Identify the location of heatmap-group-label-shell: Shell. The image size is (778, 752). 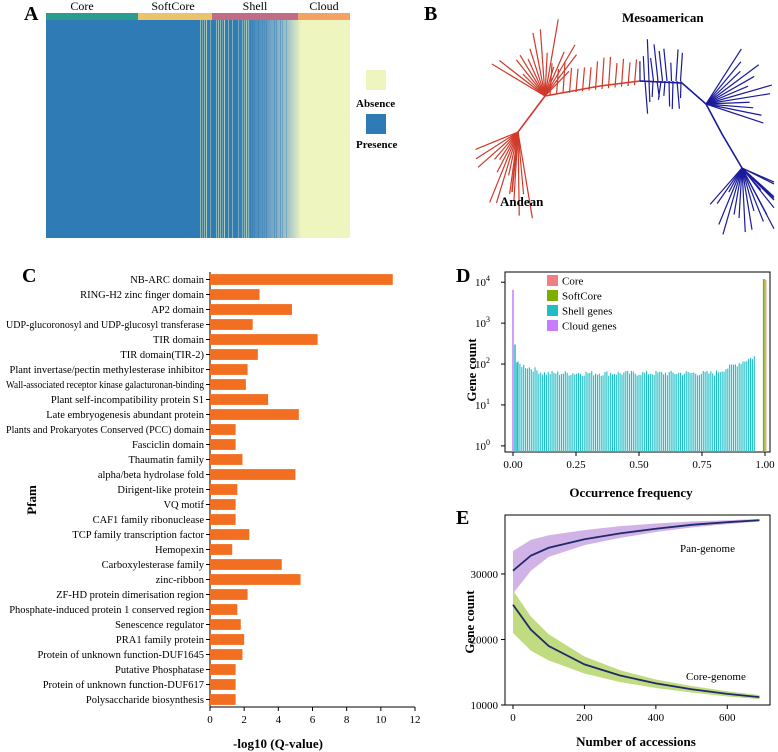
(255, 6).